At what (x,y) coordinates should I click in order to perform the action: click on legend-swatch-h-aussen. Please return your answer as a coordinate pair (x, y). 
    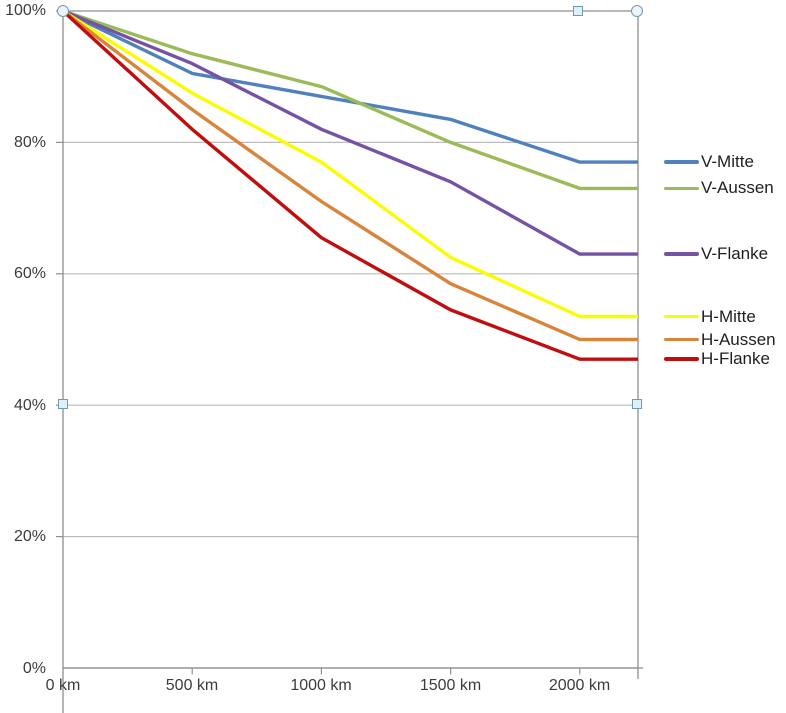
    Looking at the image, I should click on (681, 339).